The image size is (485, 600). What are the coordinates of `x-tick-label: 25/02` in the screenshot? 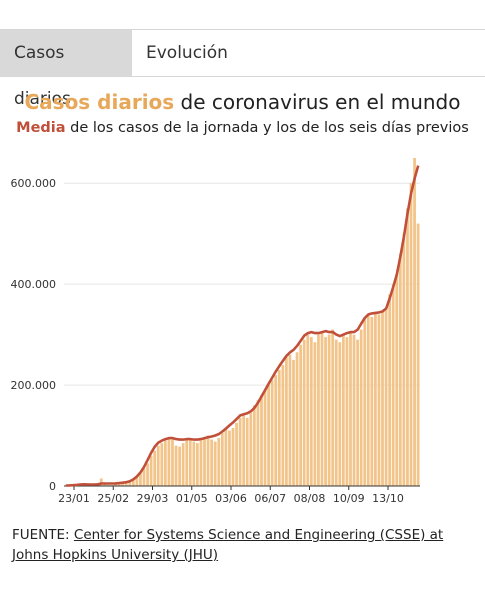 It's located at (113, 498).